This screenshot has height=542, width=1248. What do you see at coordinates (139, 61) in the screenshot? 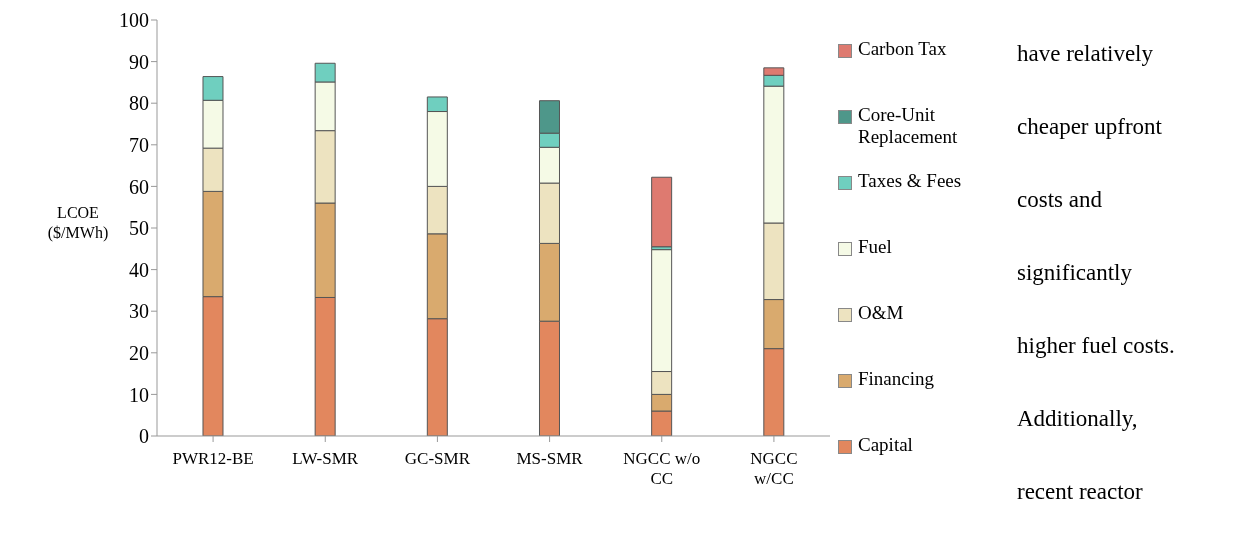
I see `y-tick-label: 90` at bounding box center [139, 61].